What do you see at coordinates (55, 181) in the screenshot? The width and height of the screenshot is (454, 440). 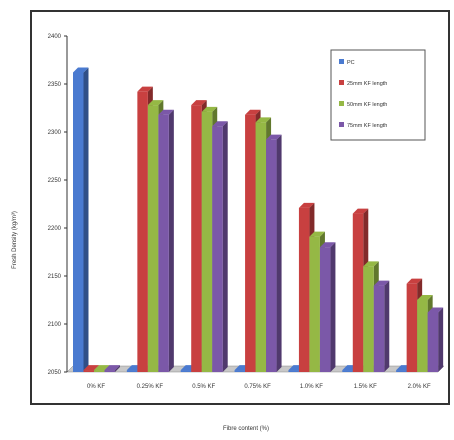 I see `y-tick-label: 2250` at bounding box center [55, 181].